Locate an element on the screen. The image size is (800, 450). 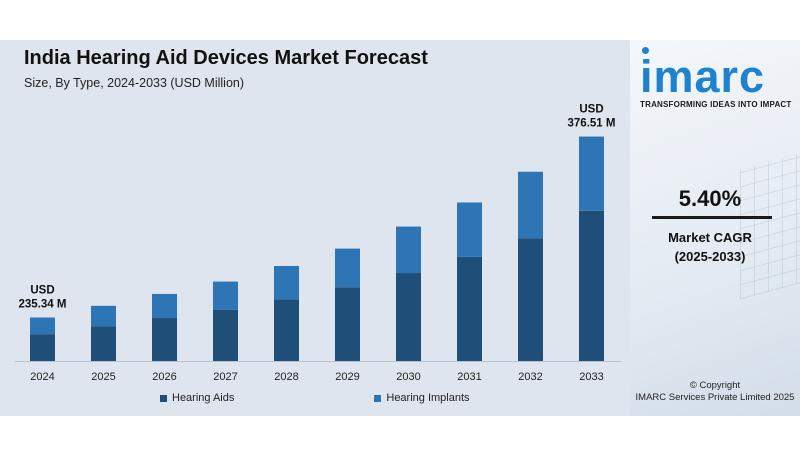
data-label-2024-line2: 235.34 M is located at coordinates (43, 304).